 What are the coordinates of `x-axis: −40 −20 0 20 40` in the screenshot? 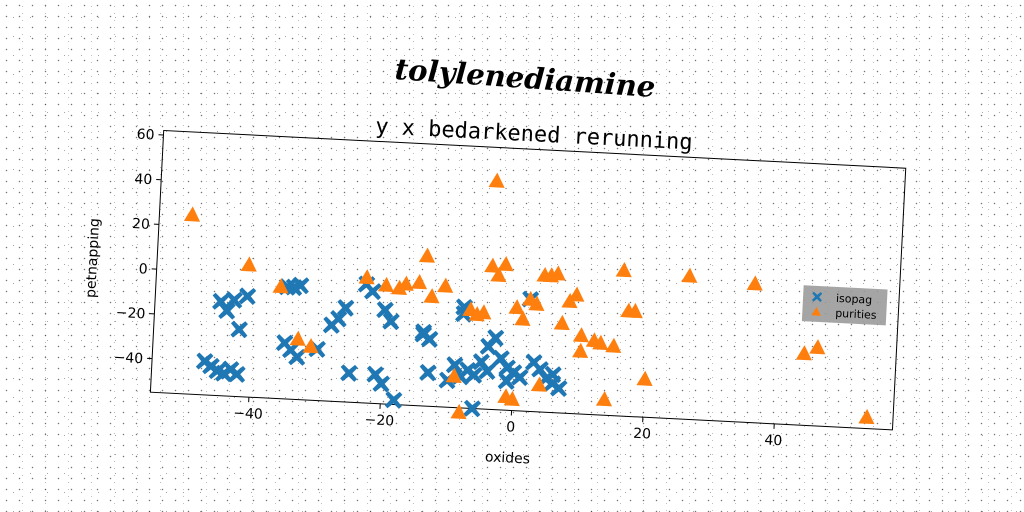 It's located at (508, 423).